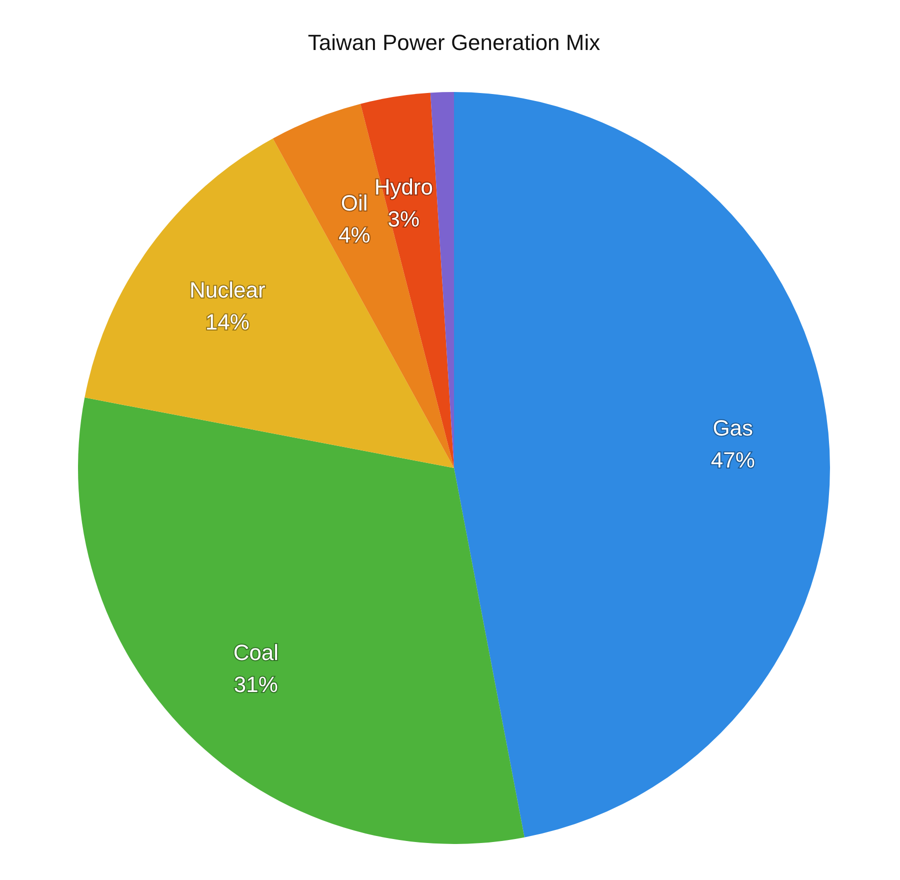 The image size is (900, 880). I want to click on data-label: 4%, so click(354, 235).